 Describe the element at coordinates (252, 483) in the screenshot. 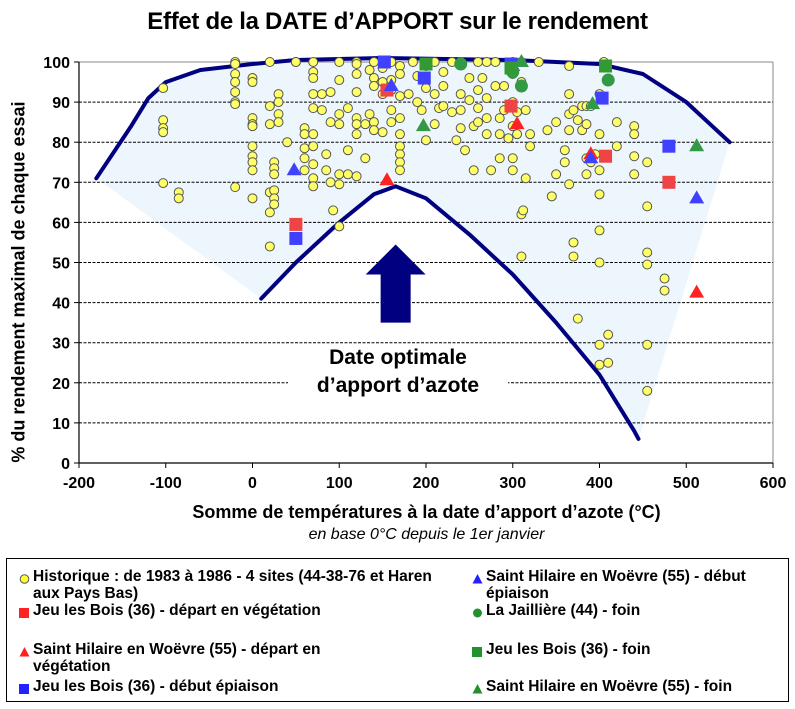

I see `x-tick-label: 0` at that location.